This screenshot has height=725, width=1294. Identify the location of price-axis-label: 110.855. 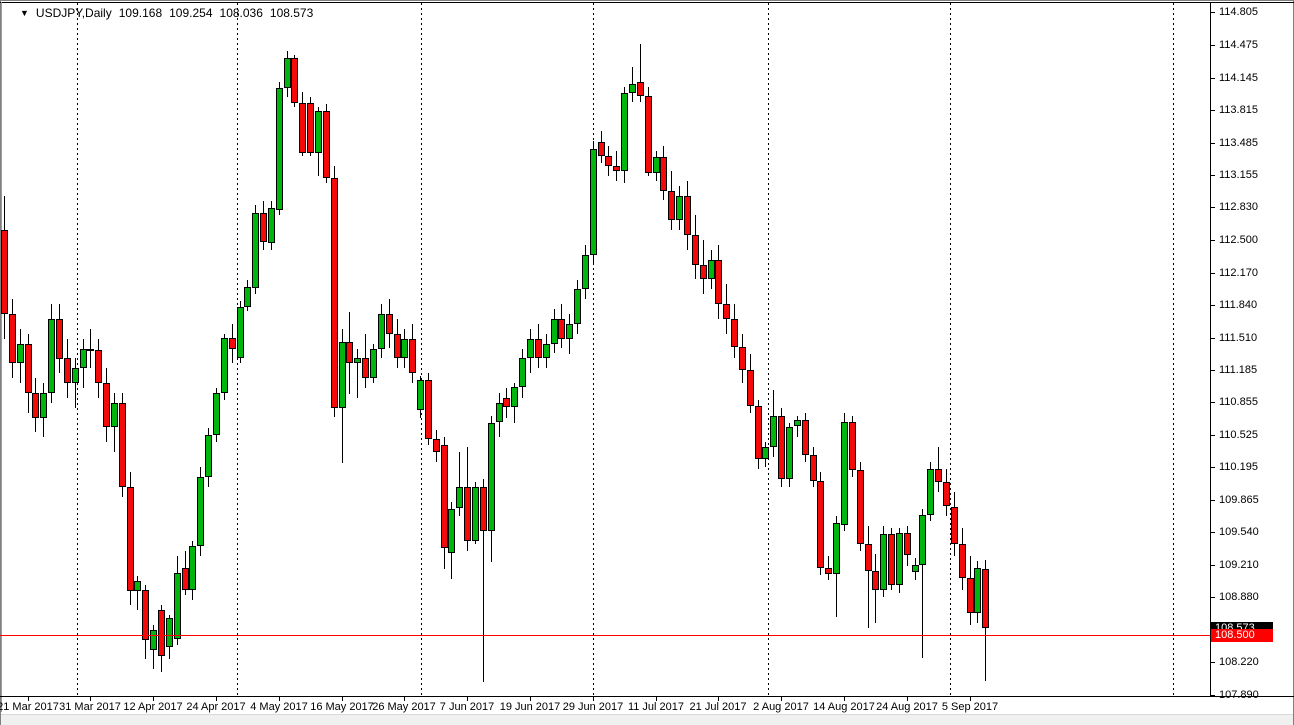
(1238, 402).